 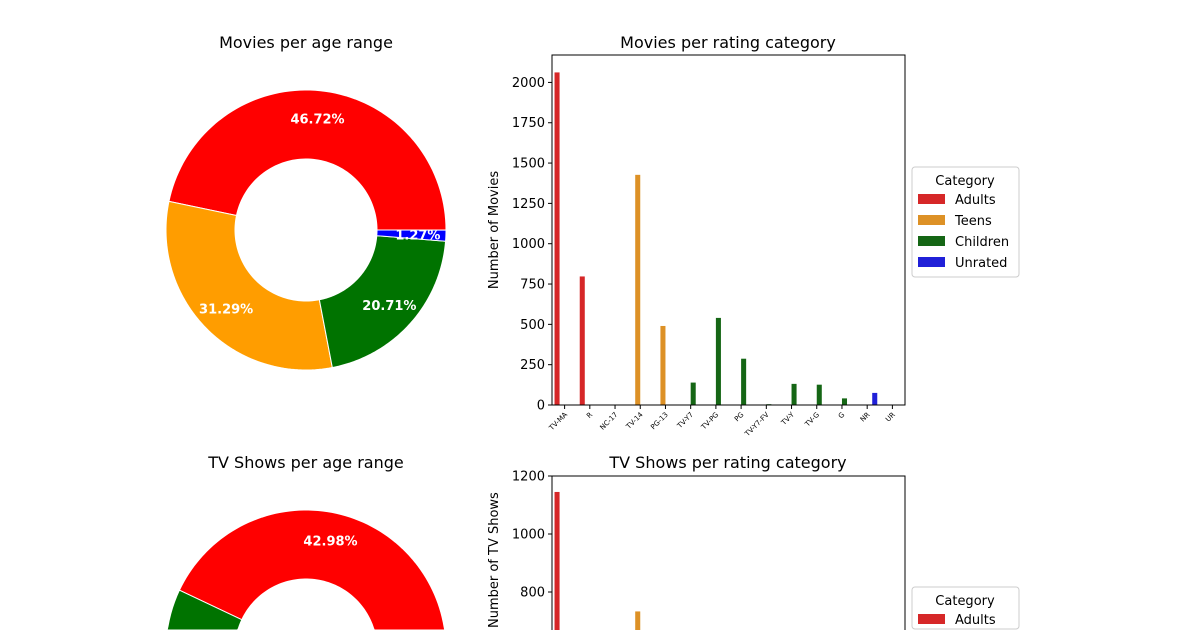 What do you see at coordinates (931, 241) in the screenshot?
I see `legend-swatch-children` at bounding box center [931, 241].